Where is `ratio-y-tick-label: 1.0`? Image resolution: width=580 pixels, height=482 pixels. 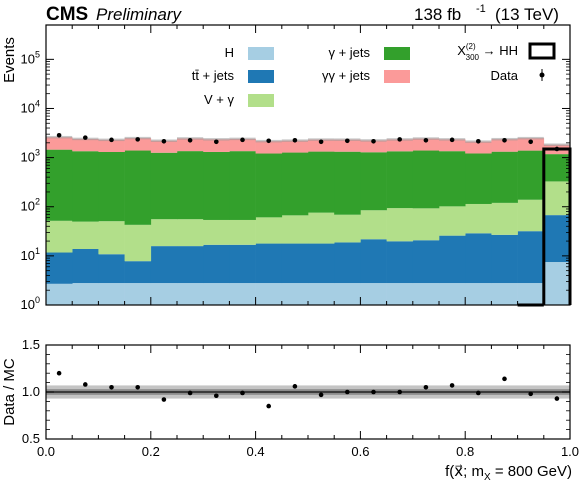 ratio-y-tick-label: 1.0 is located at coordinates (31, 391).